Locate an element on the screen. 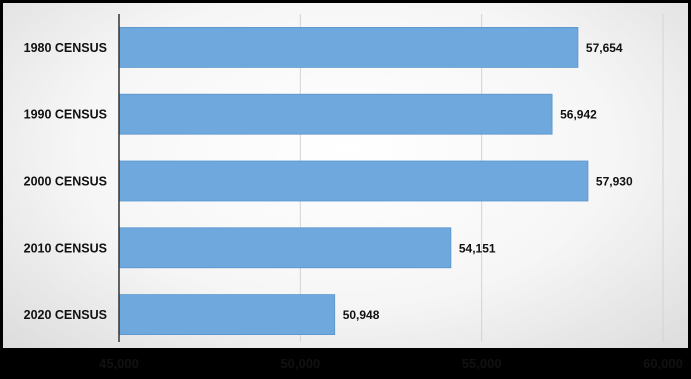  value-label-2010-census: 54,151 is located at coordinates (477, 248).